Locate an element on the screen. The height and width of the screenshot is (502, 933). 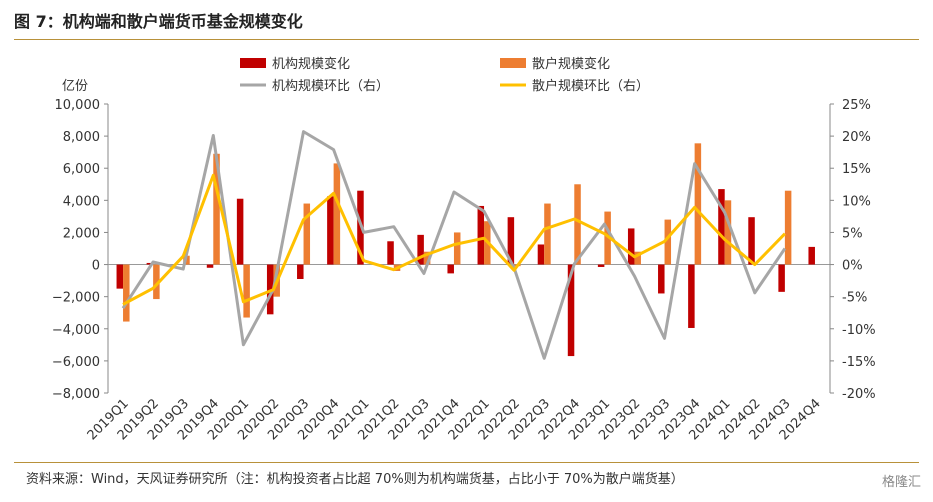
right-tick-label: -20% is located at coordinates (859, 394).